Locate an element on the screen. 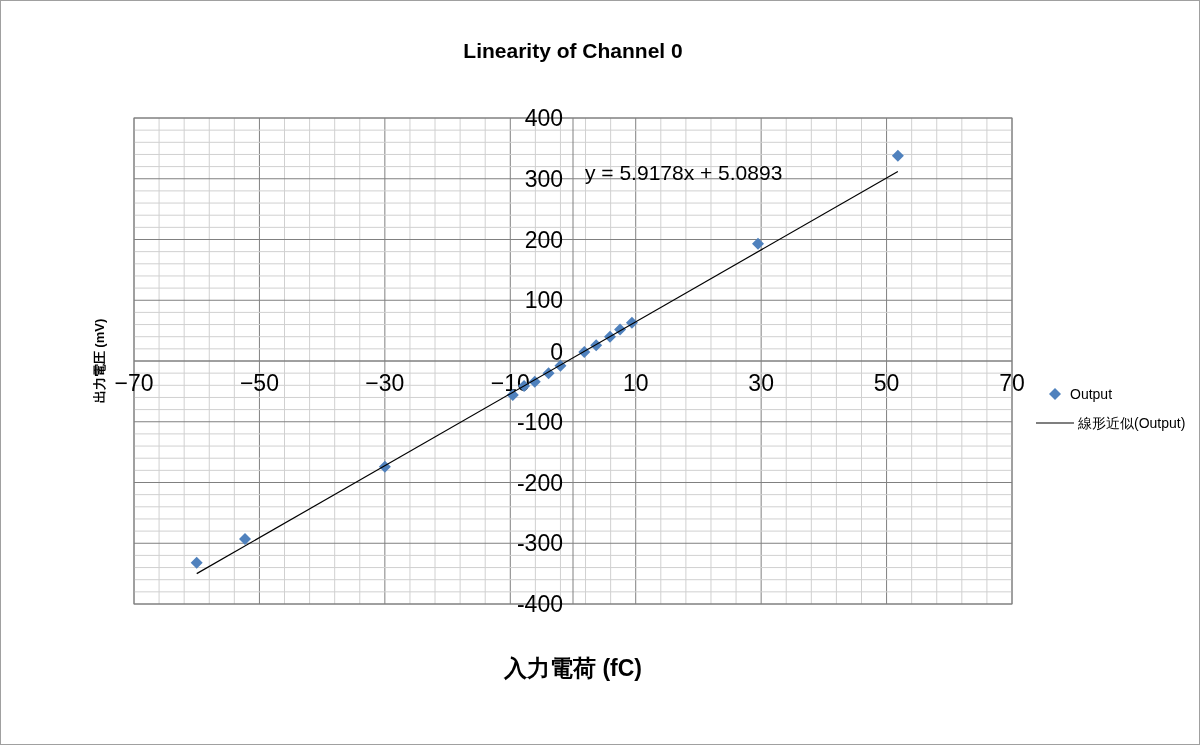  y-axis-title: 出力電圧 (mV) is located at coordinates (99, 361).